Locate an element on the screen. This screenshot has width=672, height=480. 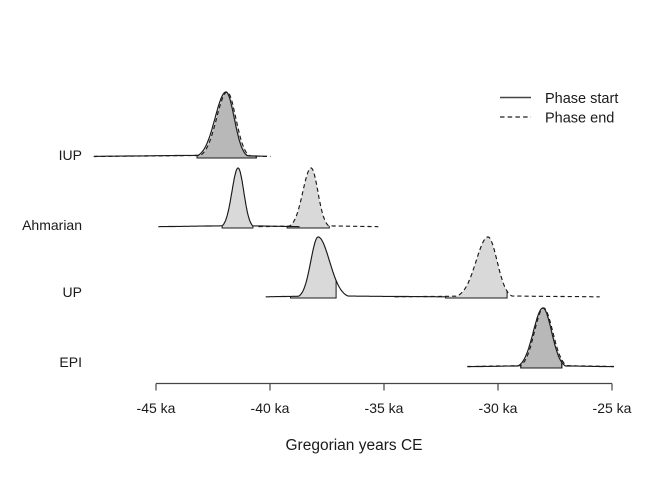
density-row-ahmarian is located at coordinates (268, 198).